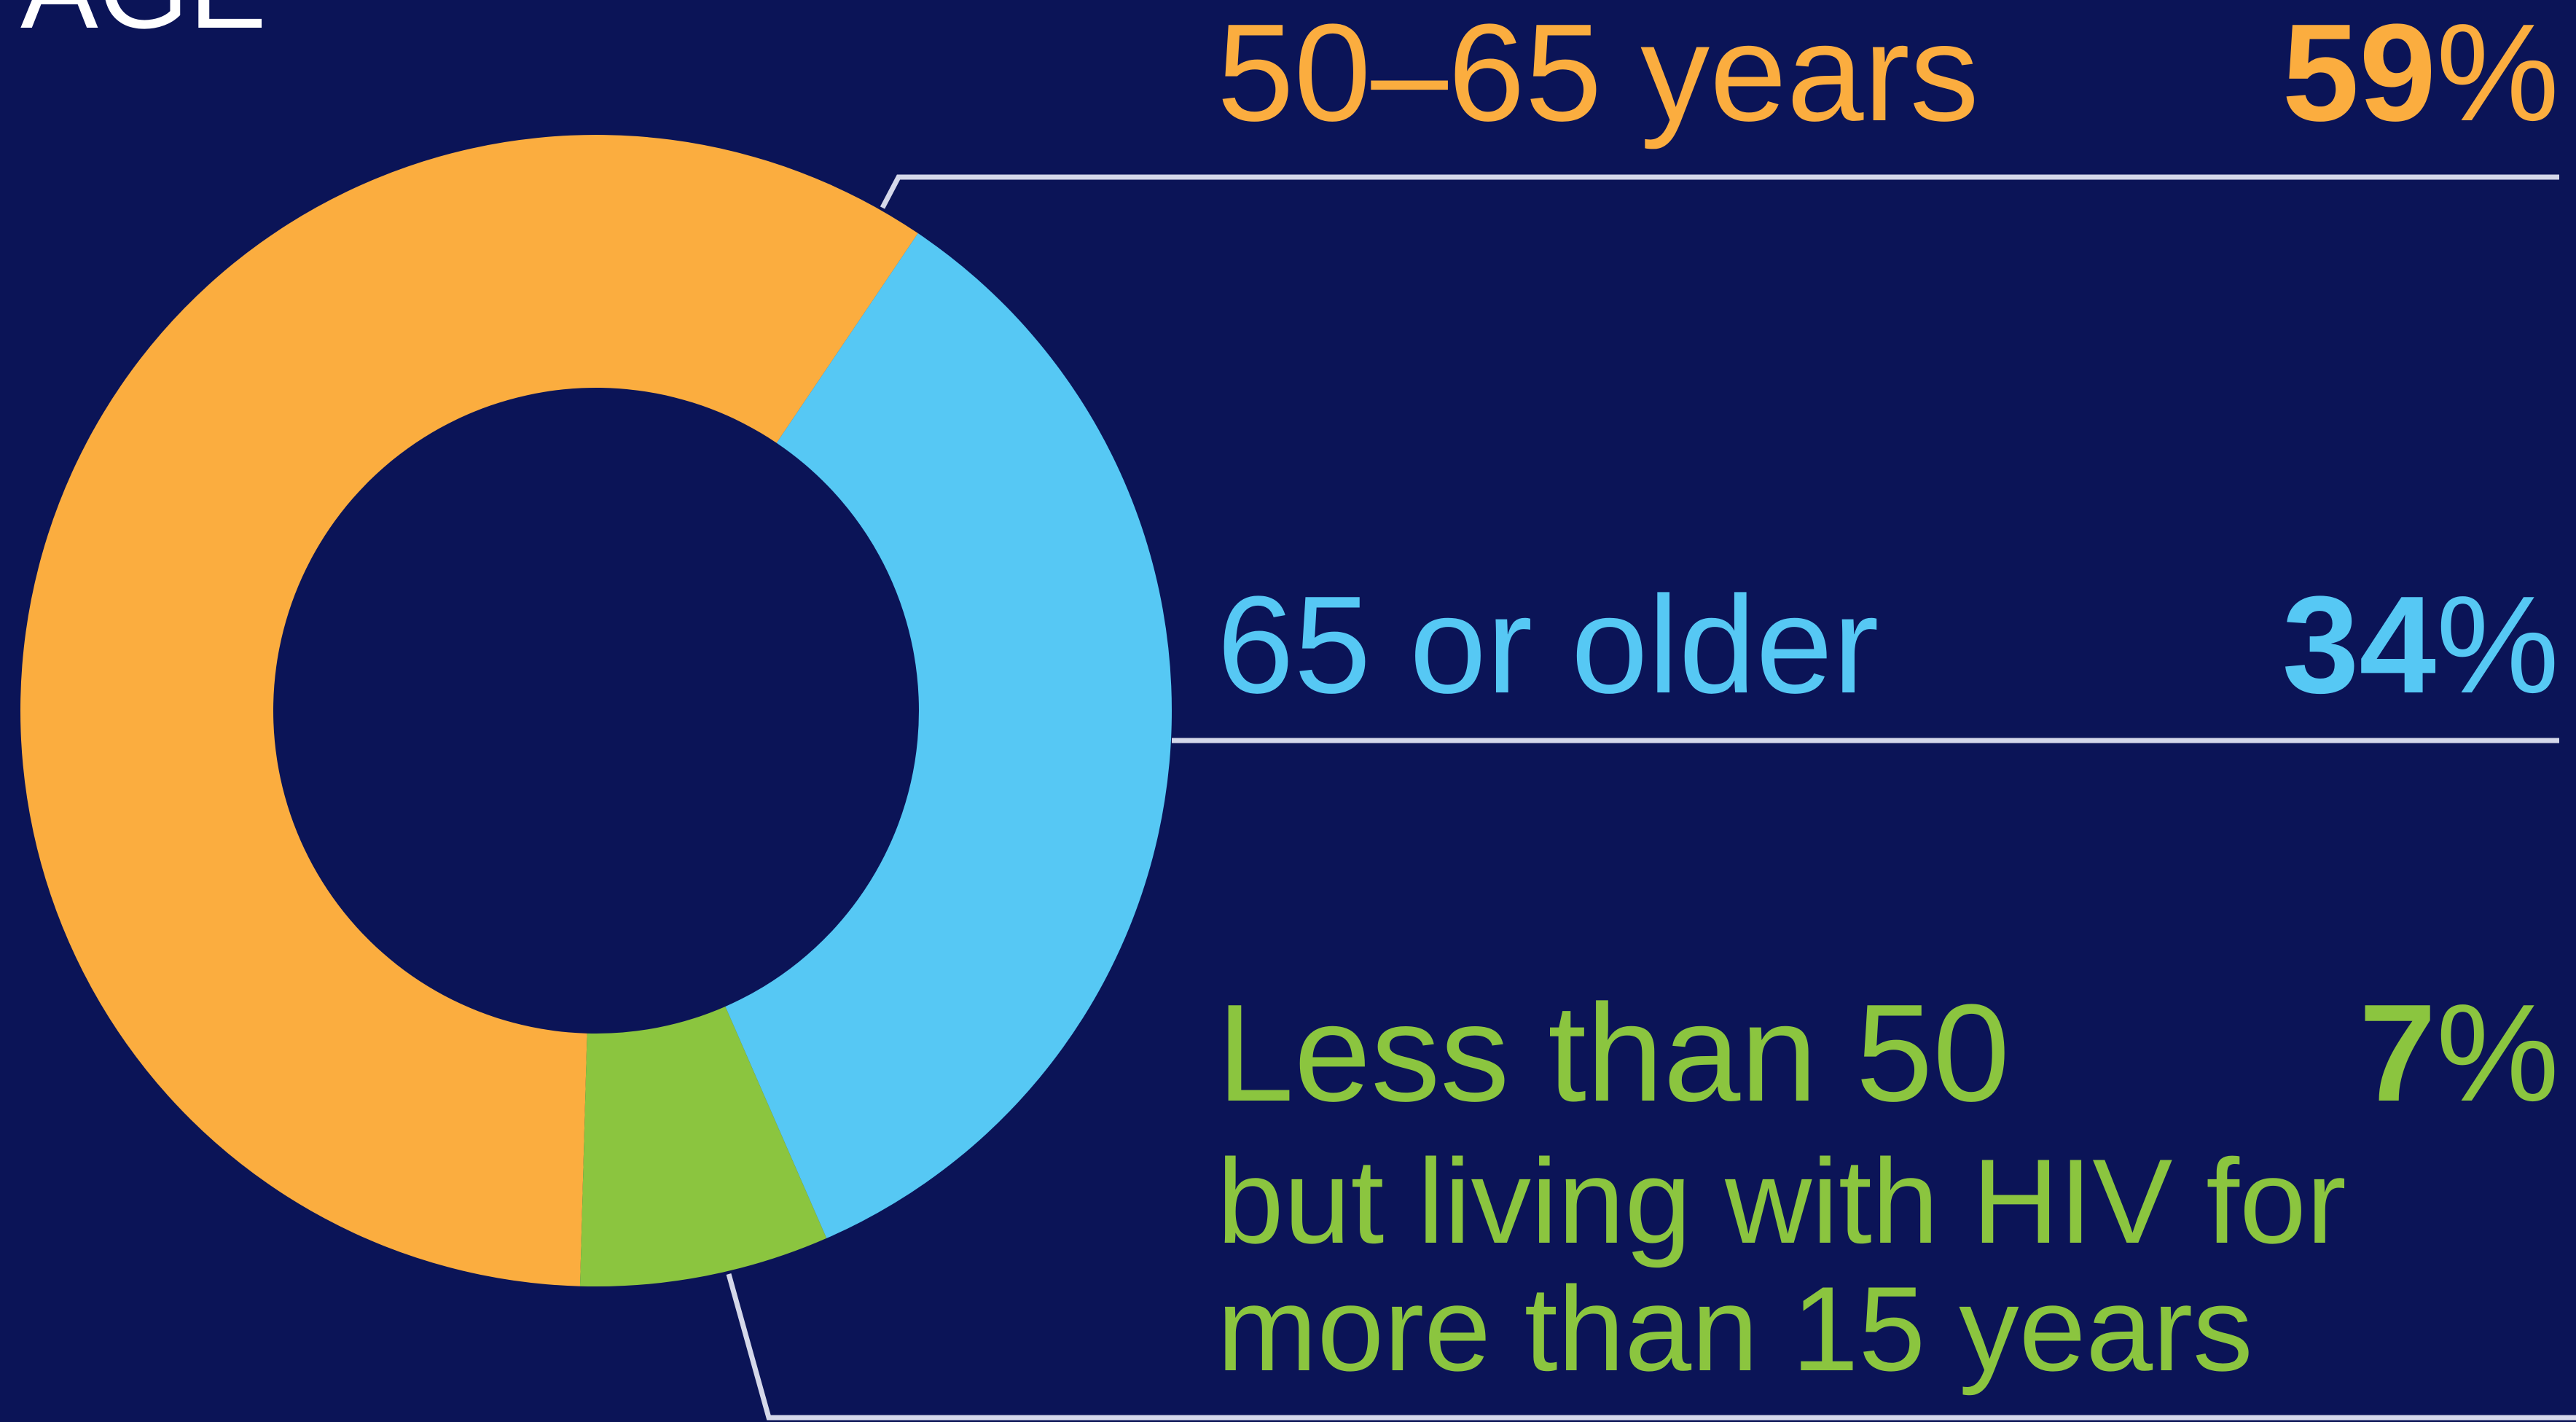 Image resolution: width=2576 pixels, height=1422 pixels. I want to click on slice-sublabel-under-50-line1: but living with HIV for, so click(1781, 1201).